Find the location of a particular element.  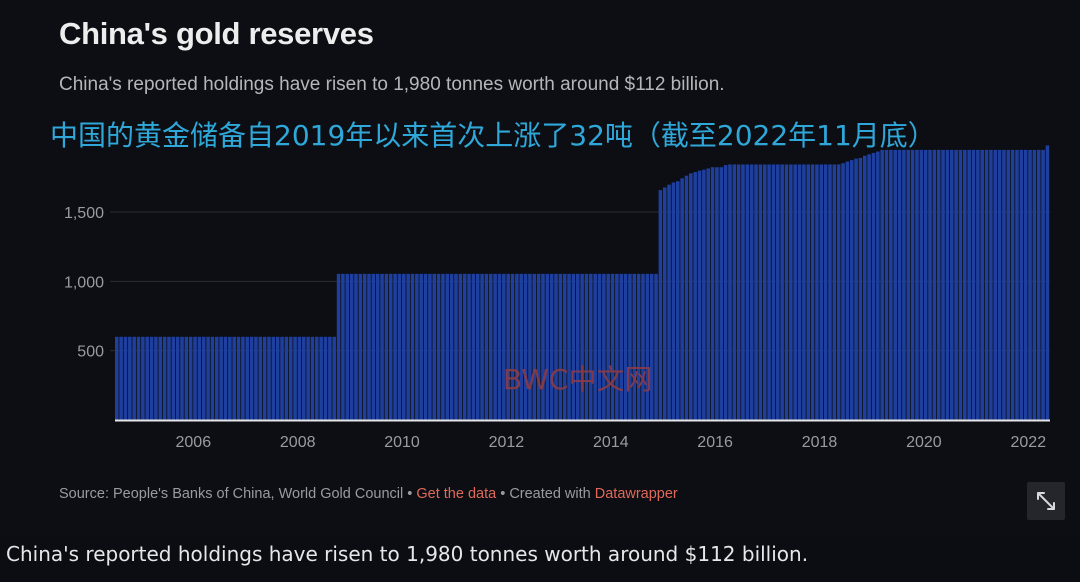

chart-title: China's gold reserves is located at coordinates (216, 33).